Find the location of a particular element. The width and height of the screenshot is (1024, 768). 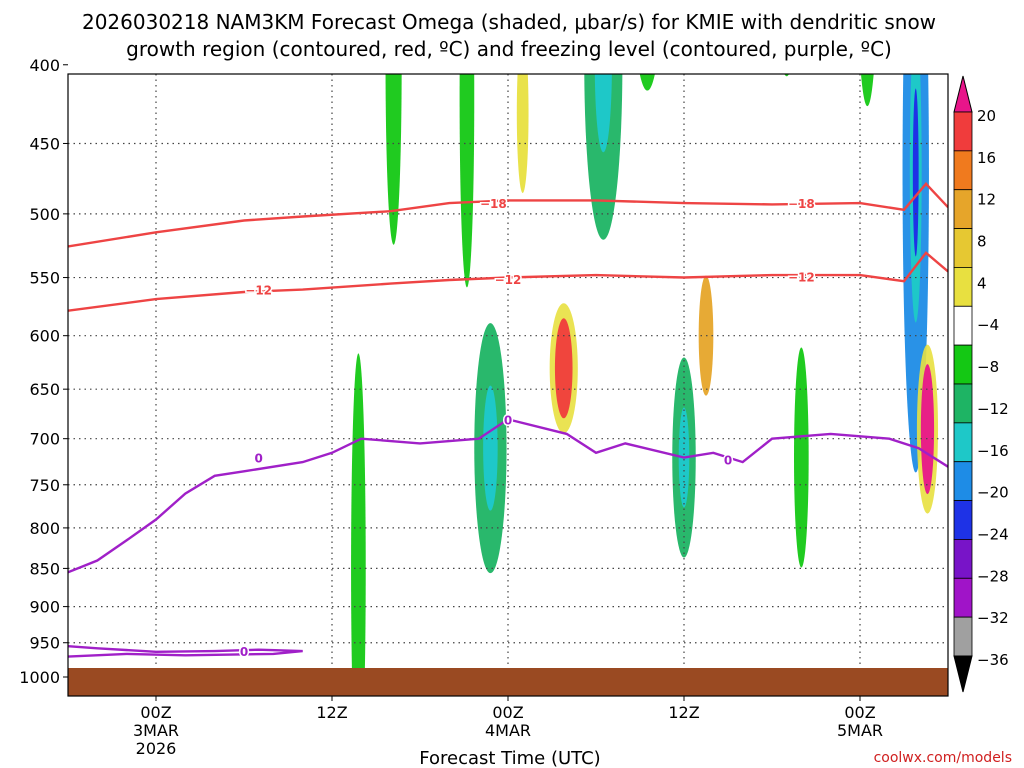

colorbar-label-5: −4 is located at coordinates (988, 325).